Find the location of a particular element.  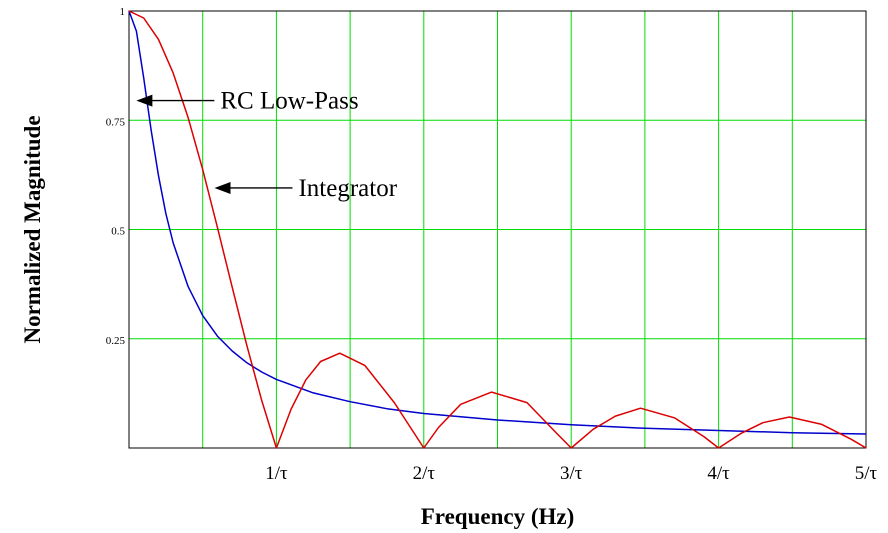

annotation-label-integrator: Integrator is located at coordinates (347, 188).